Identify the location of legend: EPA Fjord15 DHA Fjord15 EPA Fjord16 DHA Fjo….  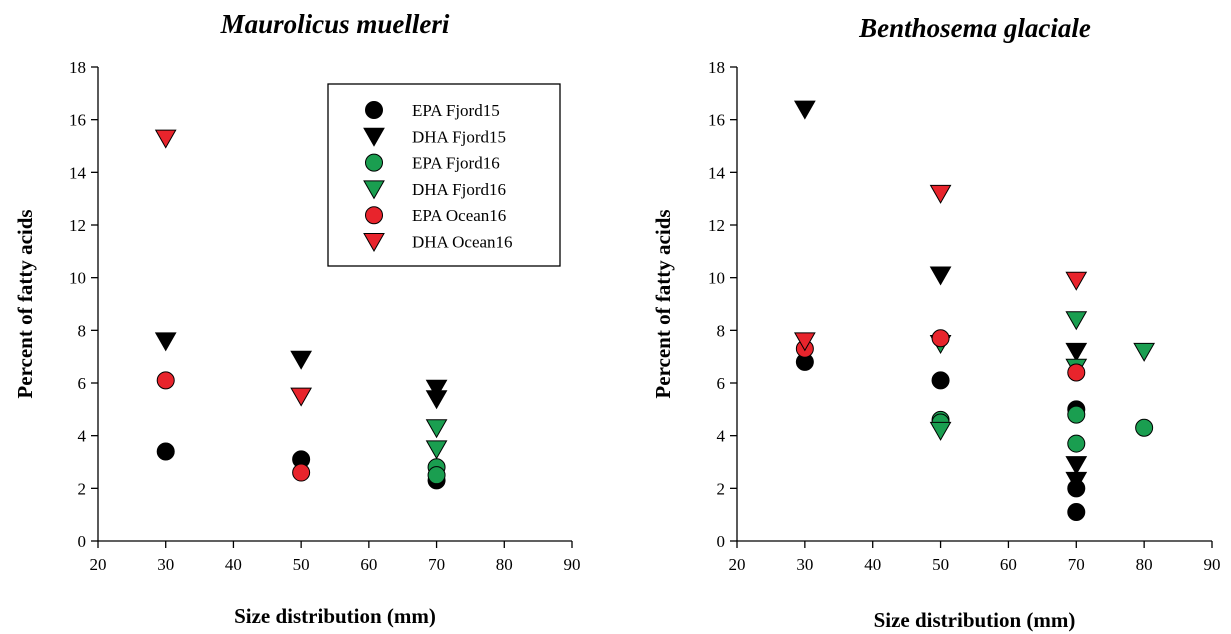
(444, 175).